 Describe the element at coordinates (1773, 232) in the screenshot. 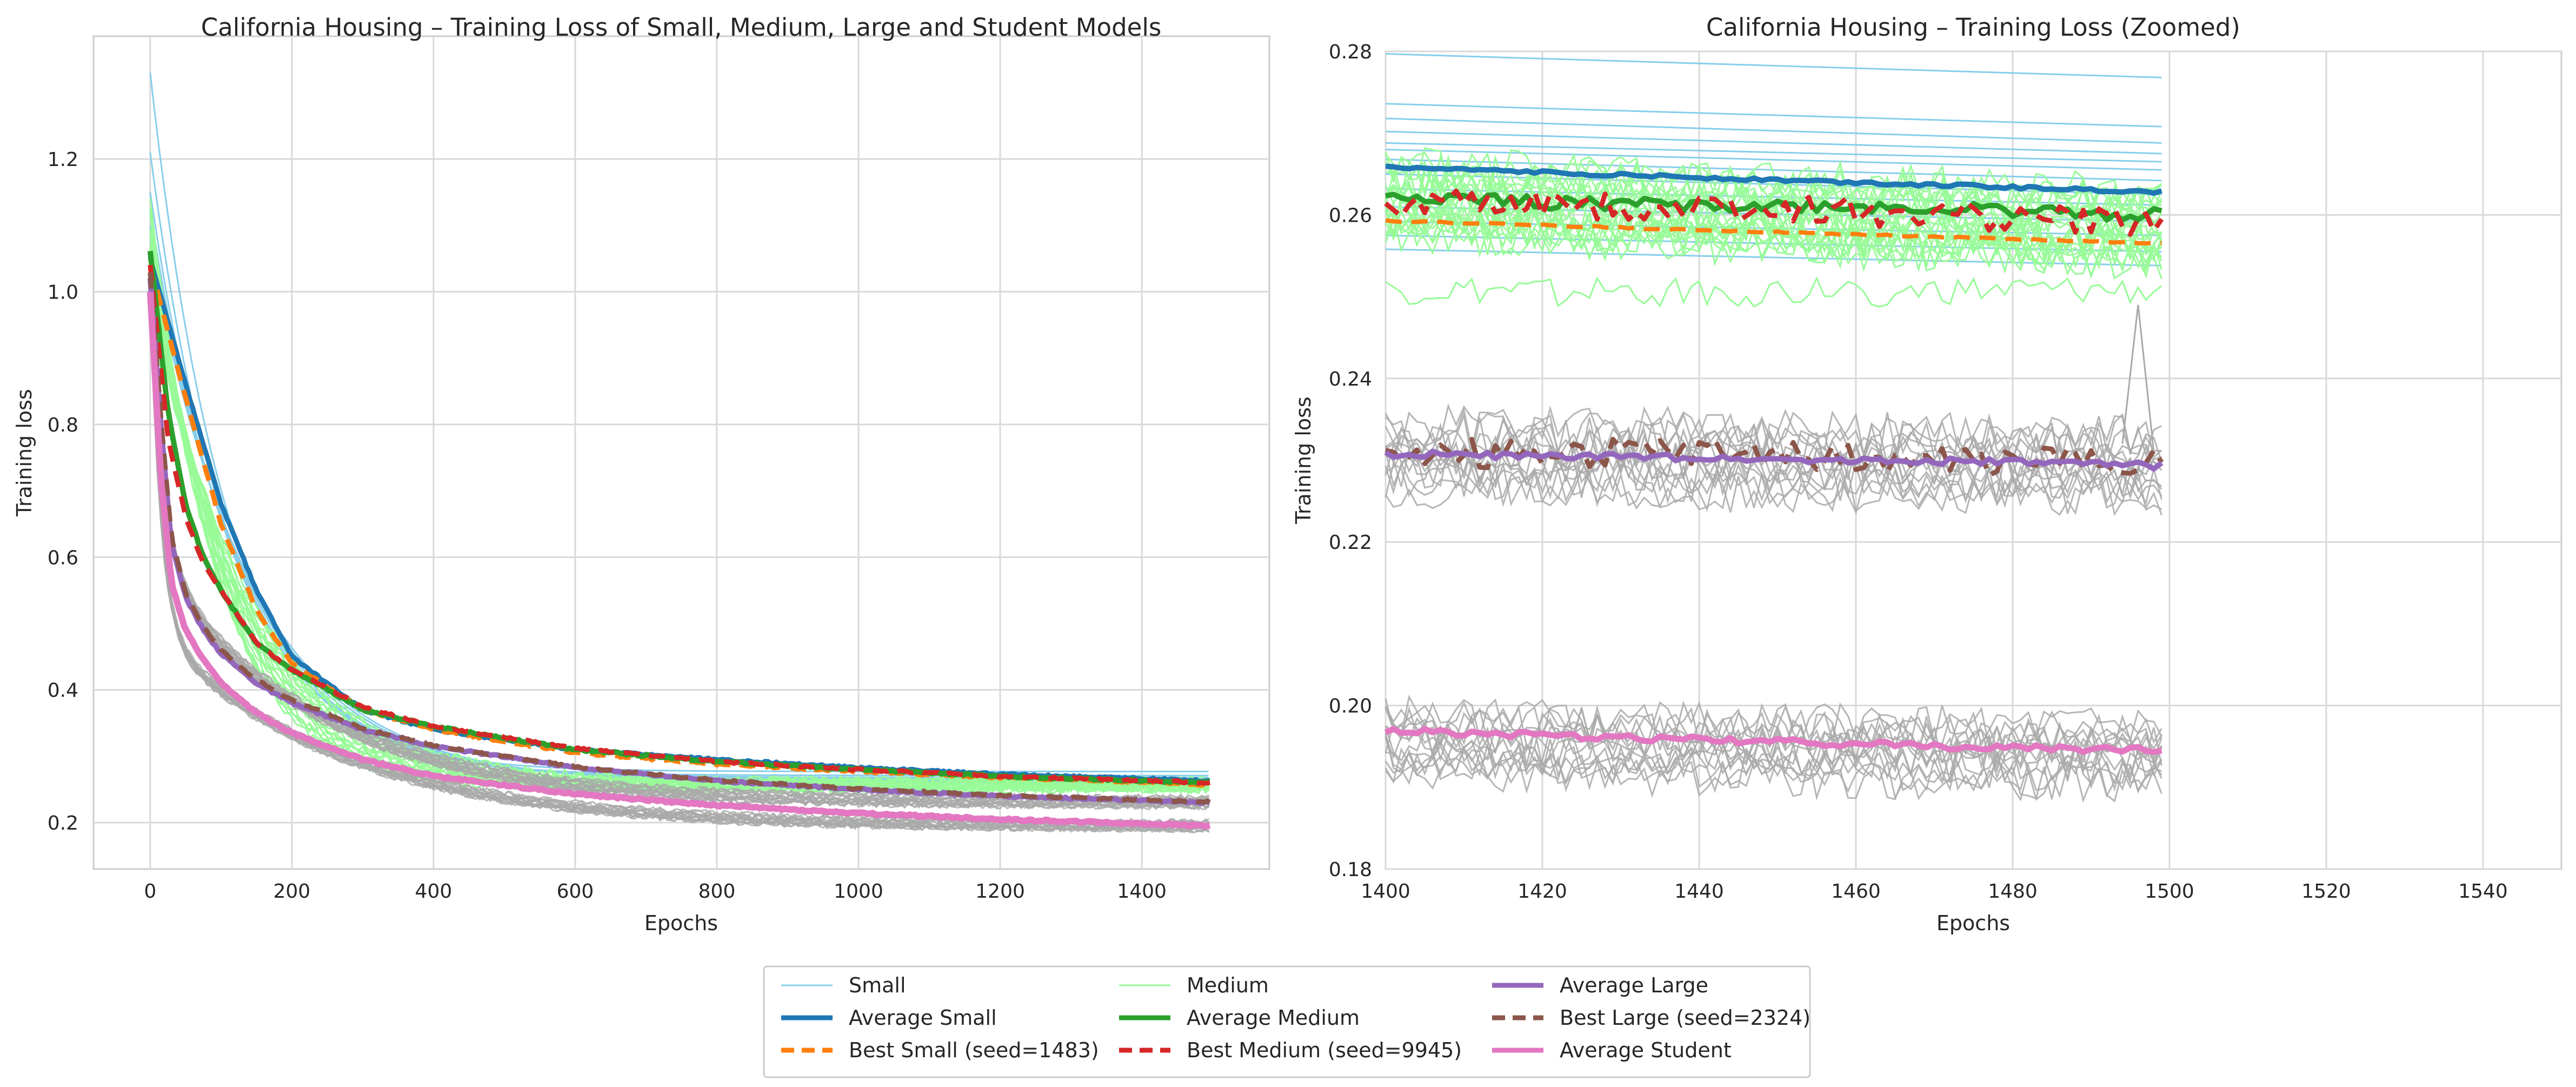

I see `right-best-small-line` at that location.